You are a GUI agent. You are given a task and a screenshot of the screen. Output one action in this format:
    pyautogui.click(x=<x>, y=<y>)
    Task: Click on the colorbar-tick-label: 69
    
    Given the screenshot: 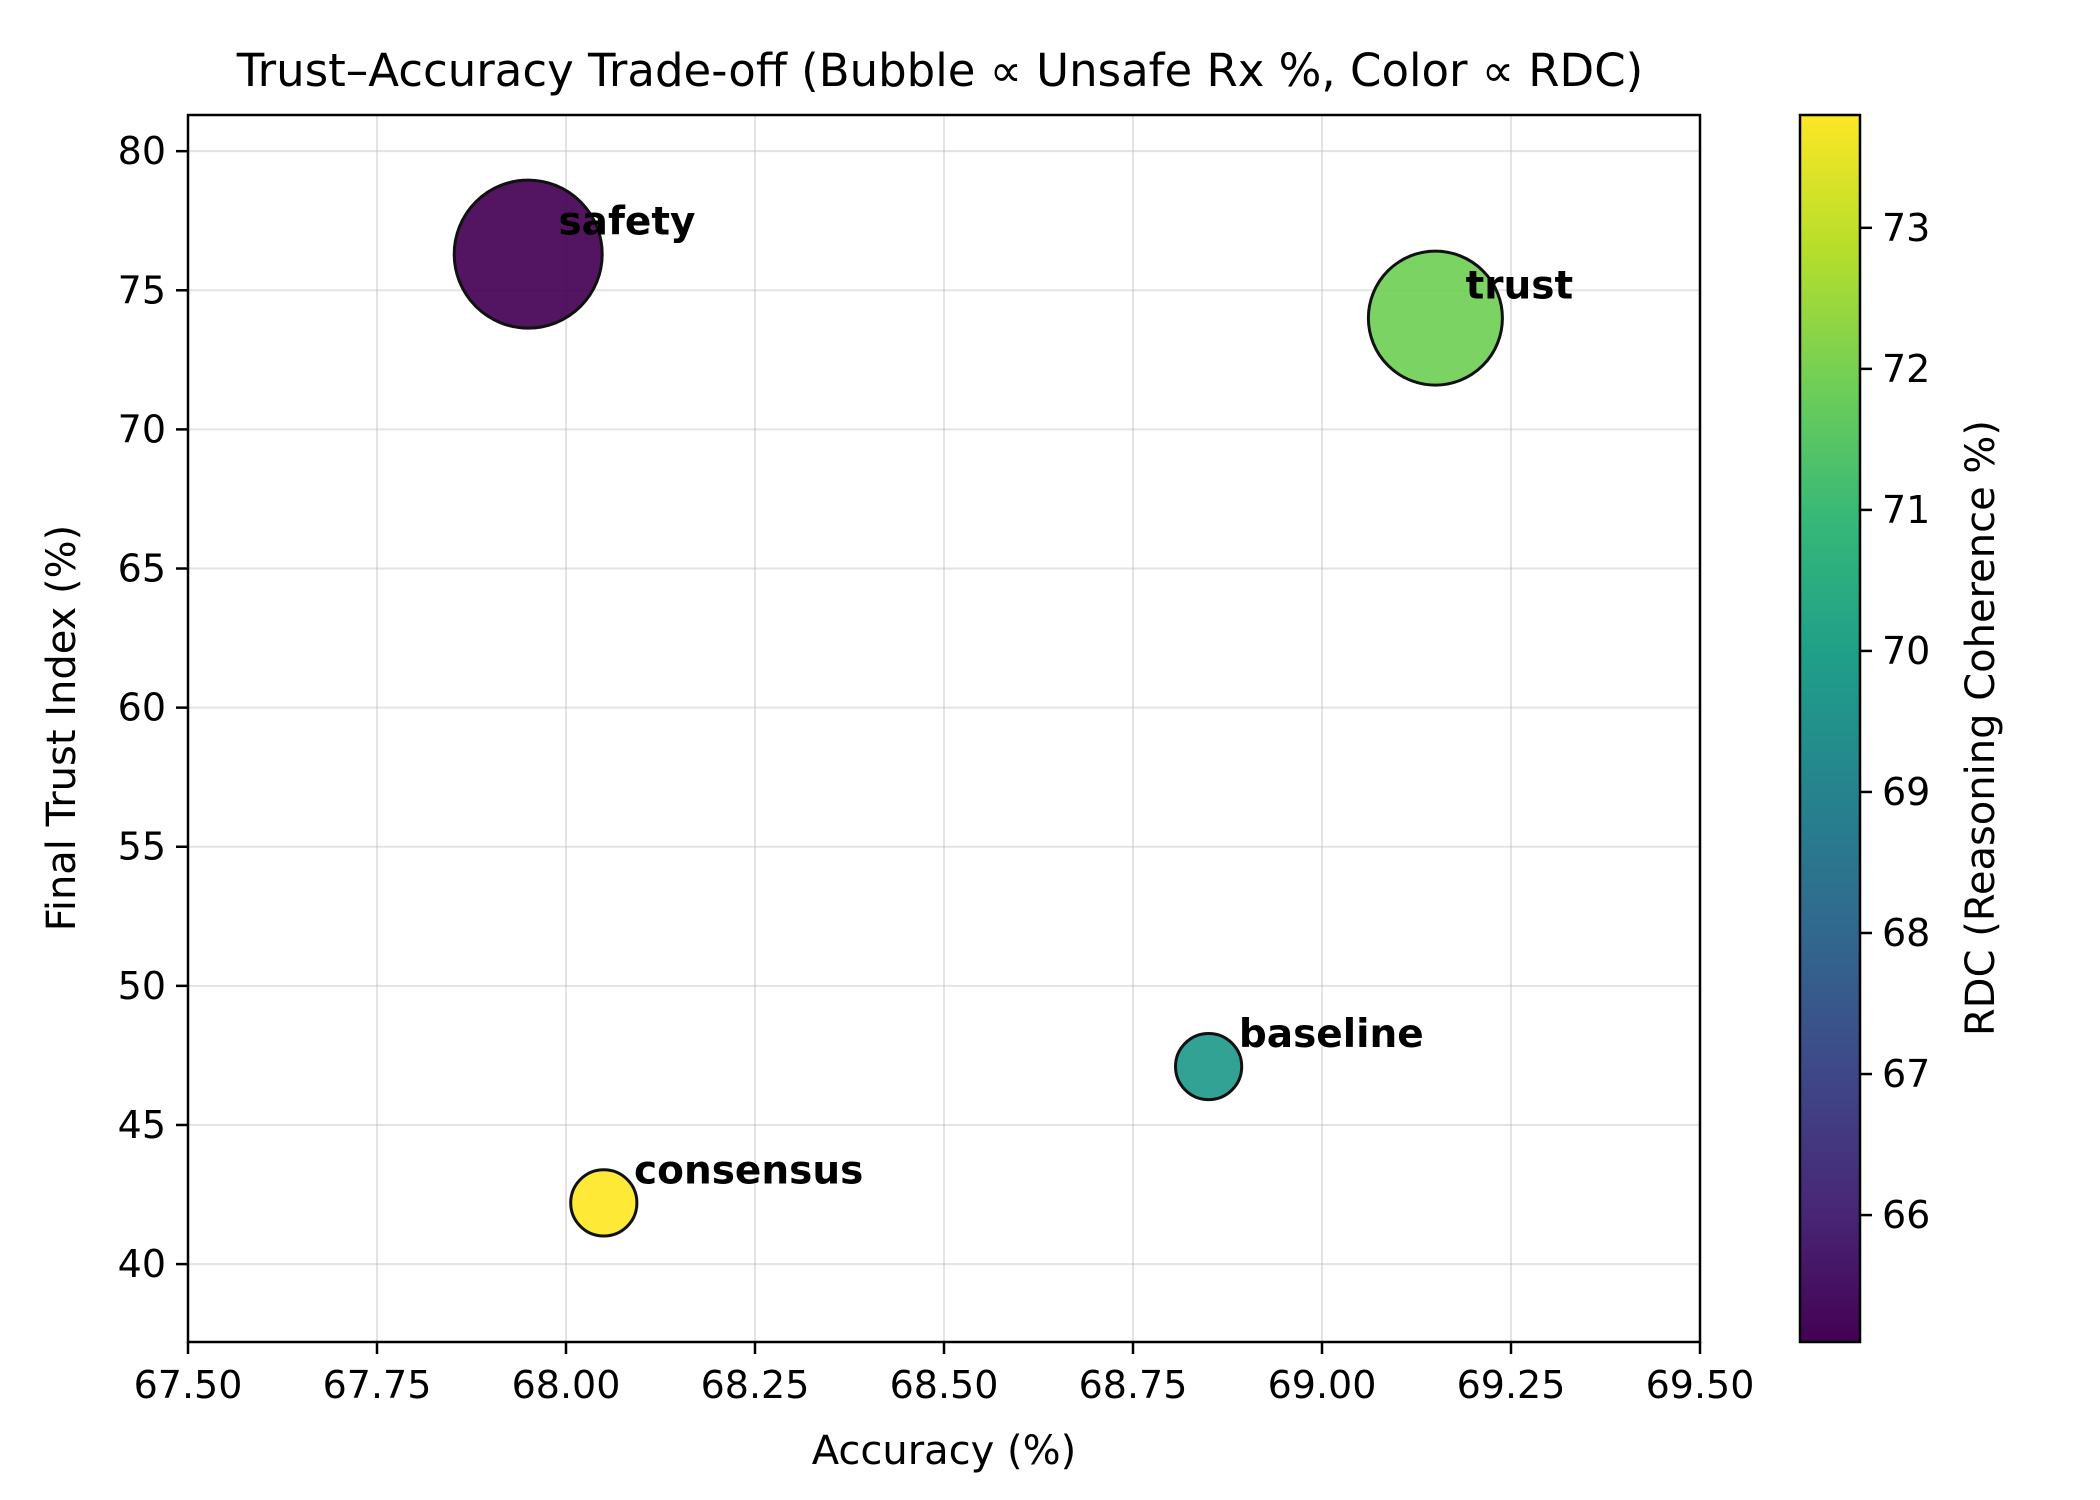 What is the action you would take?
    pyautogui.click(x=1906, y=792)
    